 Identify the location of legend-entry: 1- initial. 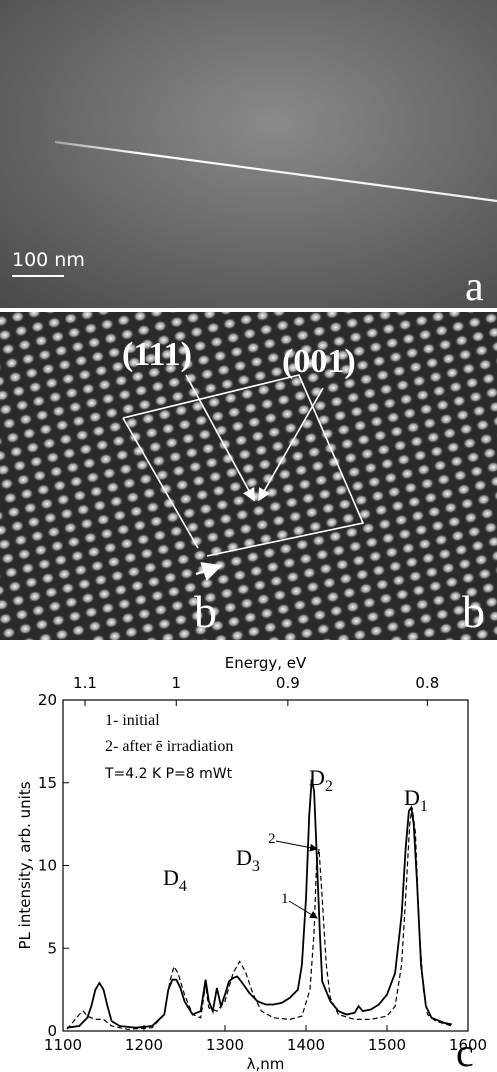
(132, 720).